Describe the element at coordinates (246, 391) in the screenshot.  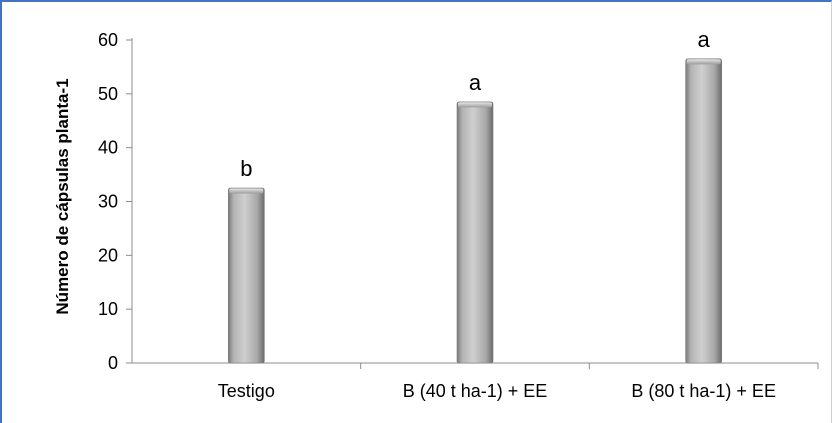
I see `x-tick-label: Testigo` at that location.